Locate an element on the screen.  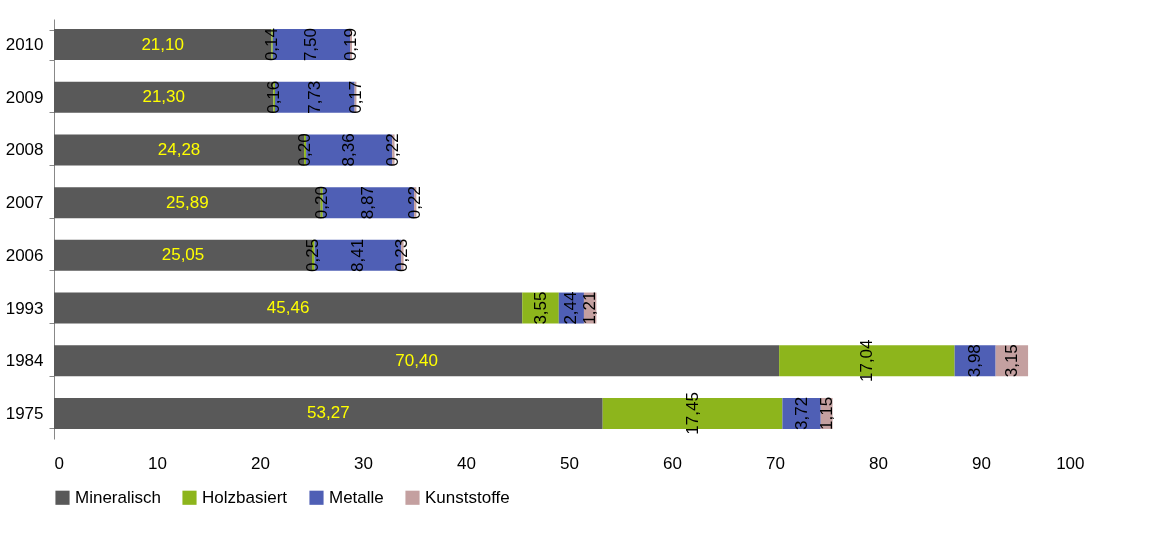
data-label: 17,45 is located at coordinates (692, 413).